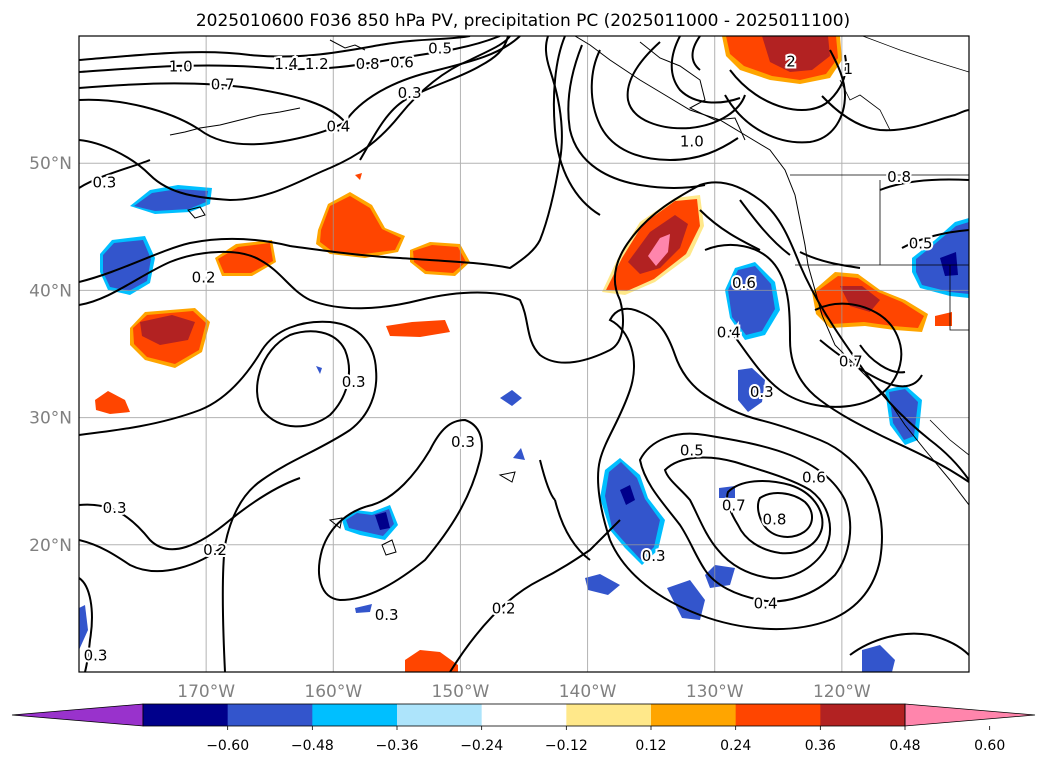 This screenshot has height=765, width=1047. I want to click on colorbar-outline, so click(524, 715).